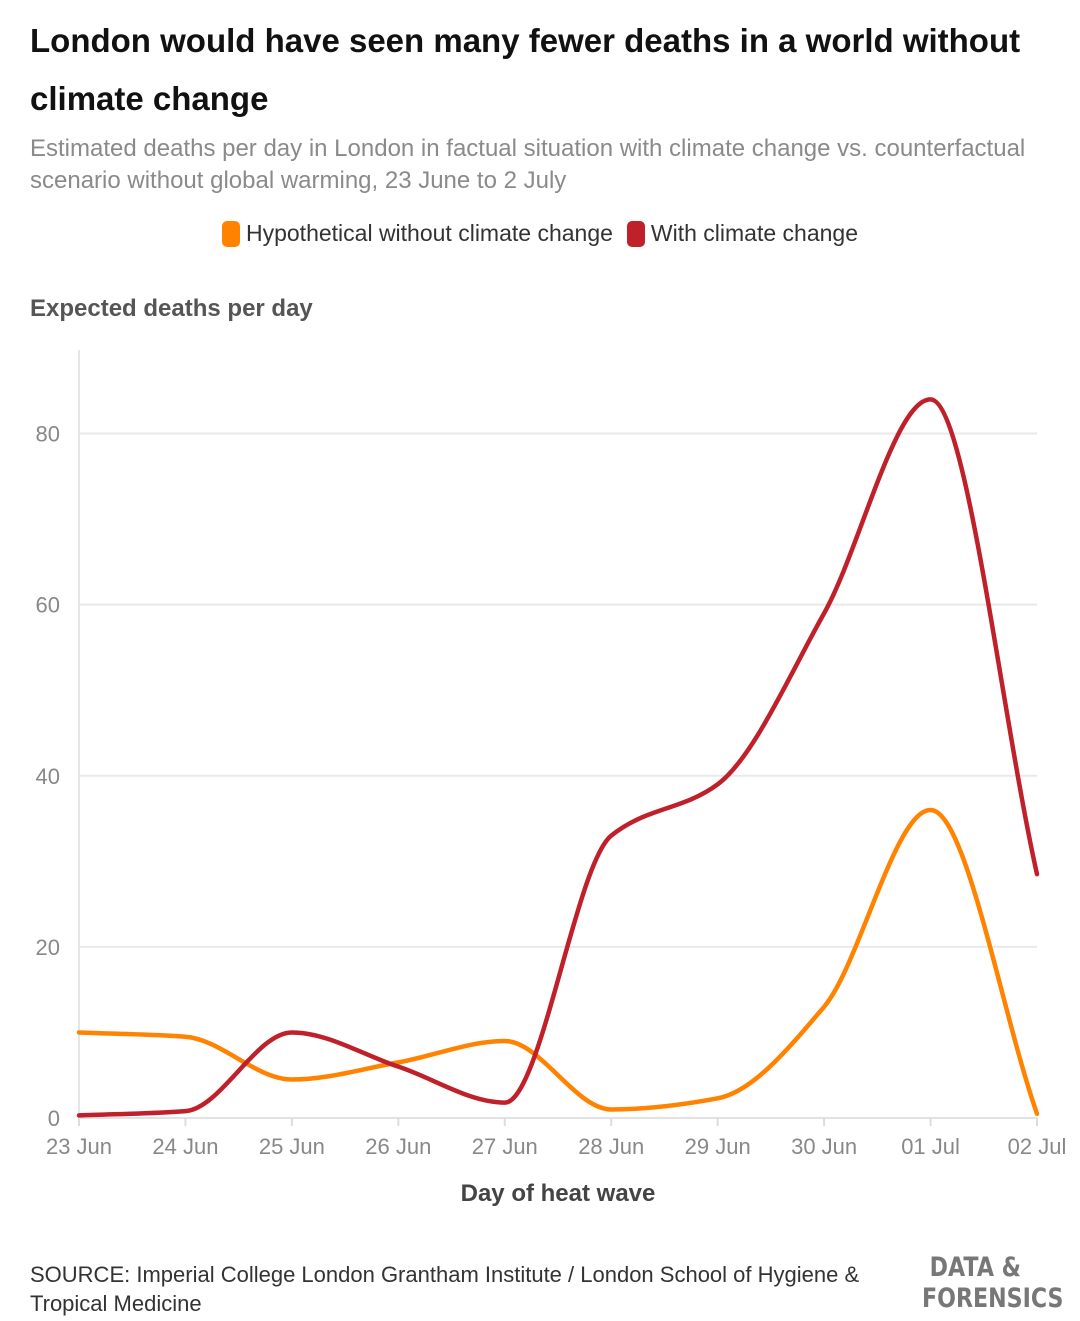 The image size is (1080, 1321). What do you see at coordinates (48, 434) in the screenshot?
I see `y-tick-label: 80` at bounding box center [48, 434].